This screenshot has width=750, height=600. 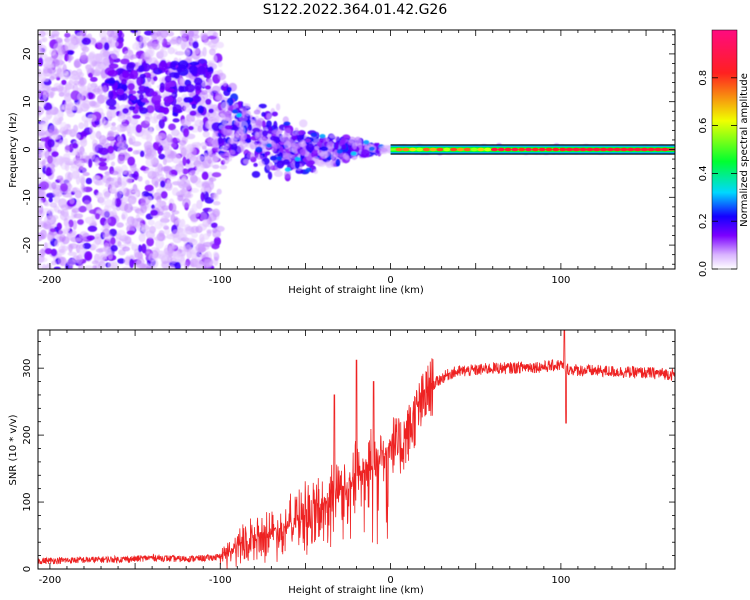 I want to click on colorbar-tick-label: 0.8, so click(x=703, y=78).